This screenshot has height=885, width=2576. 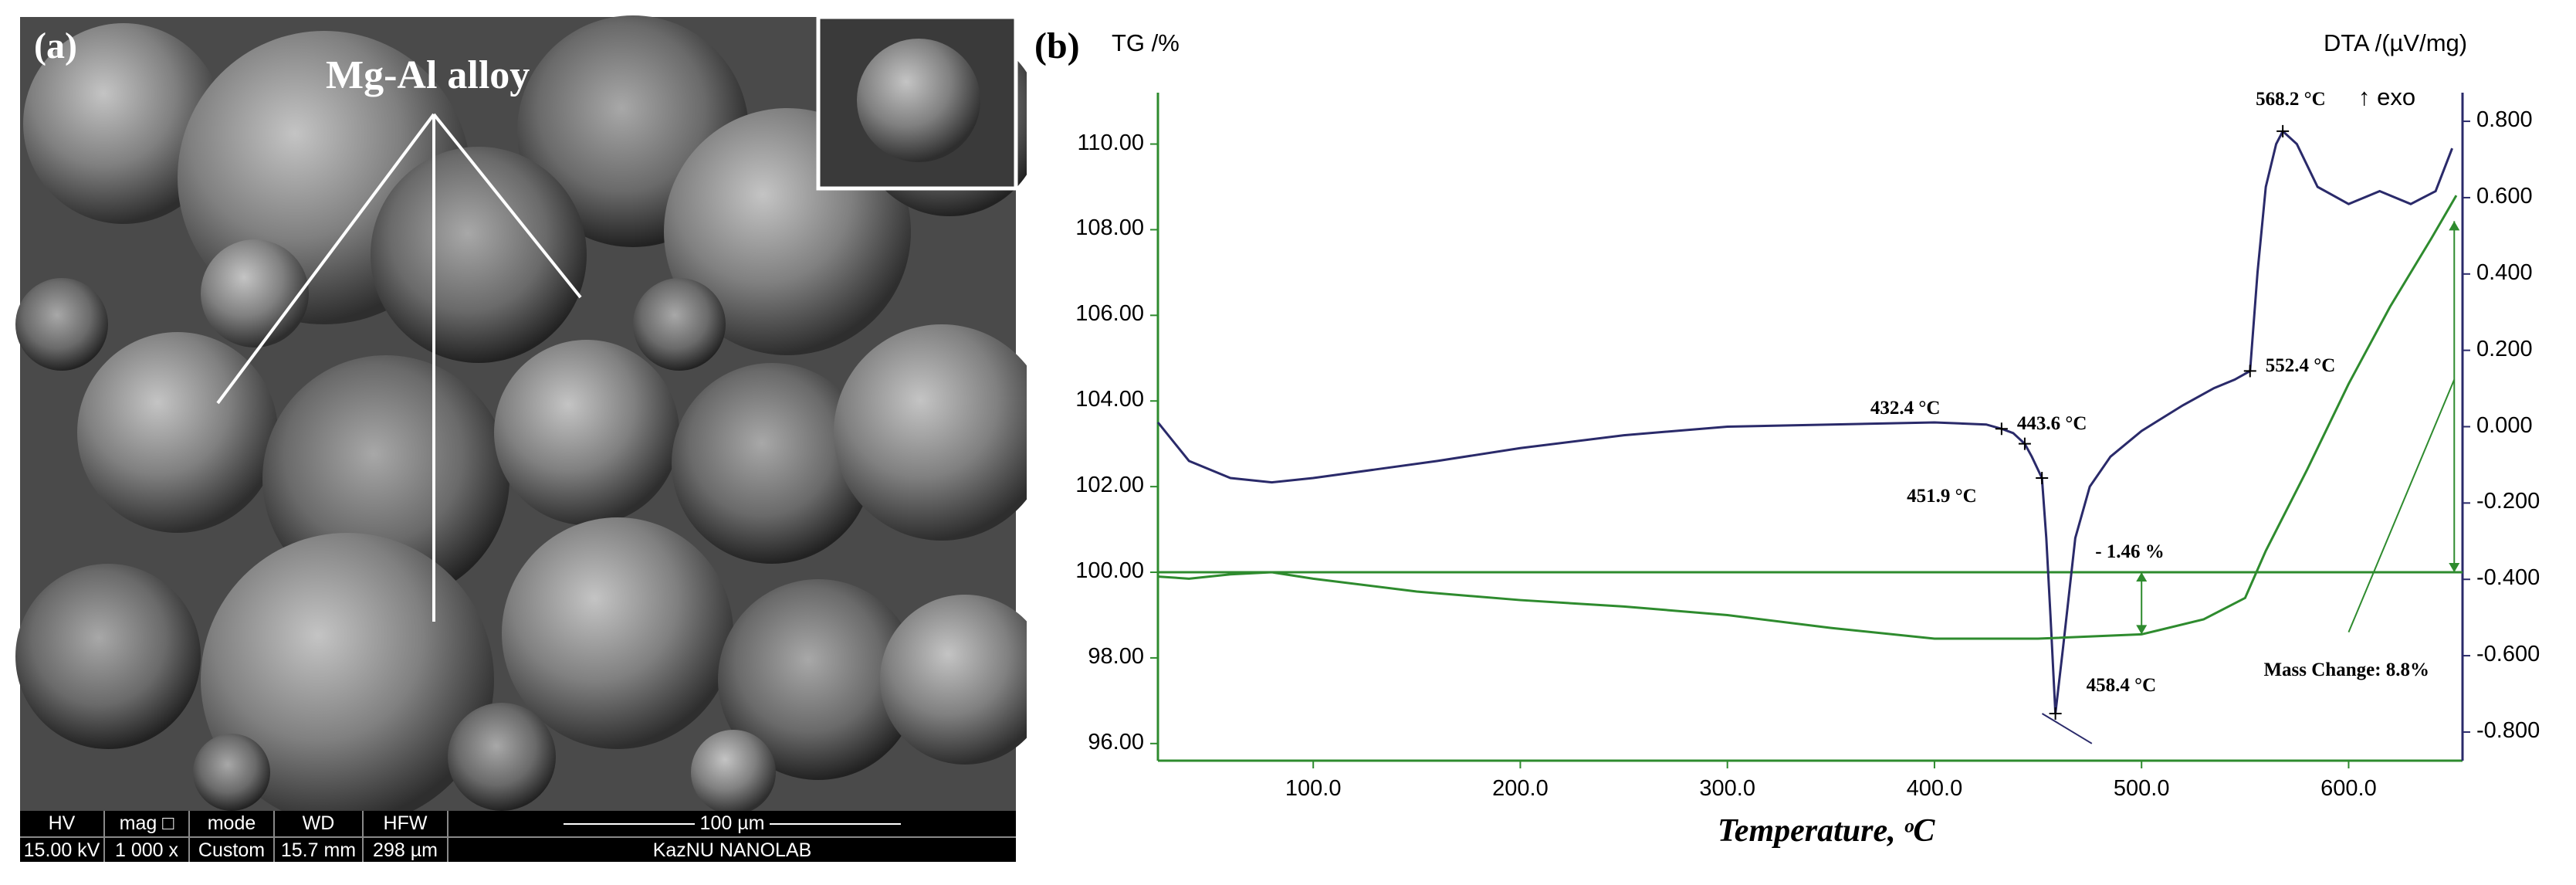 I want to click on x-tick-label: 400.0, so click(x=1934, y=788).